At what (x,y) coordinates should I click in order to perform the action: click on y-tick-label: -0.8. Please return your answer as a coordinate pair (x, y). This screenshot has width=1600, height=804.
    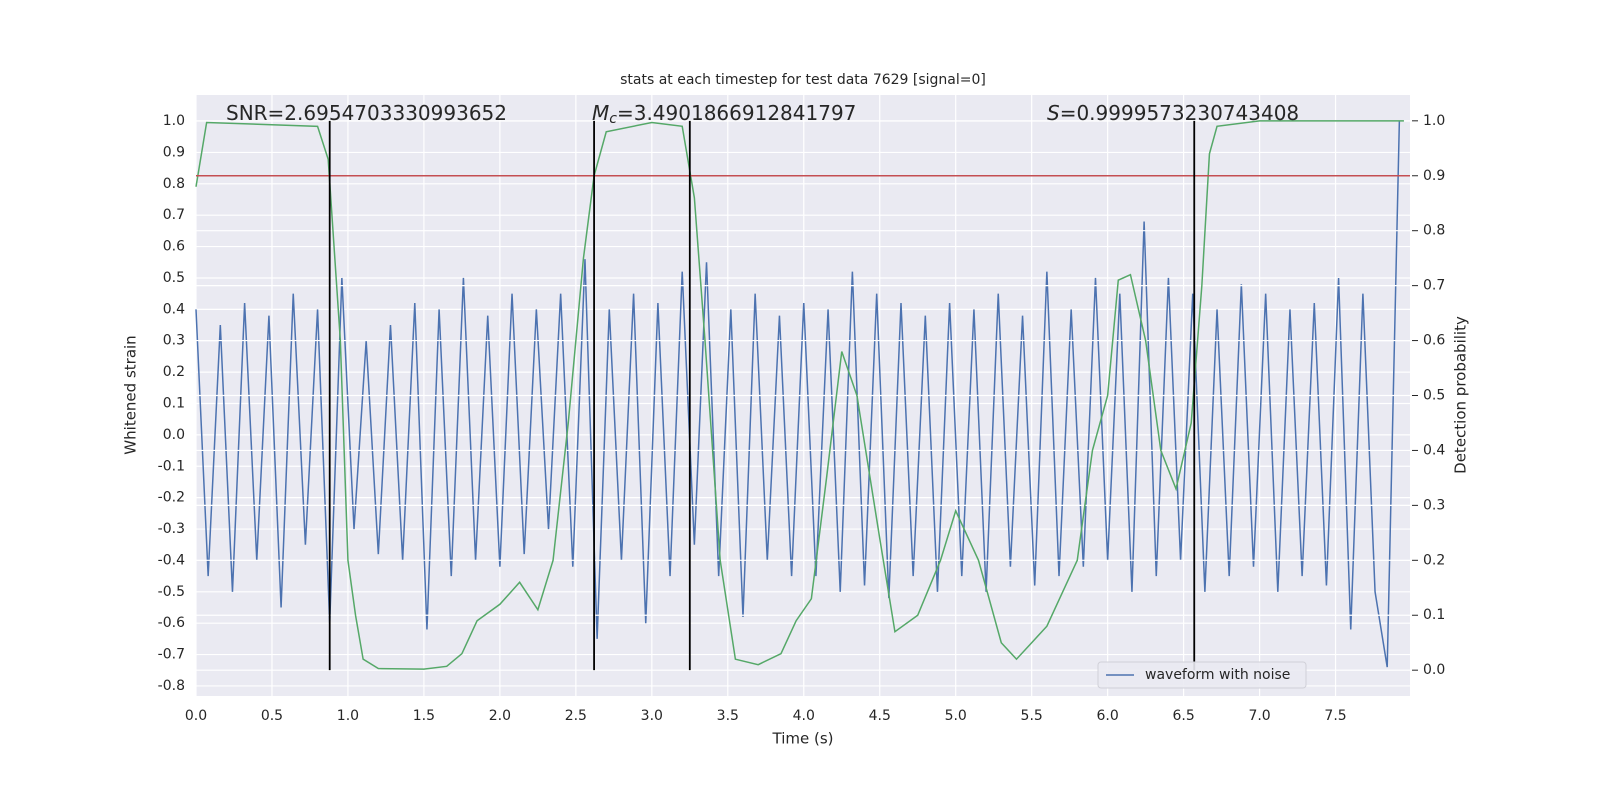
    Looking at the image, I should click on (171, 686).